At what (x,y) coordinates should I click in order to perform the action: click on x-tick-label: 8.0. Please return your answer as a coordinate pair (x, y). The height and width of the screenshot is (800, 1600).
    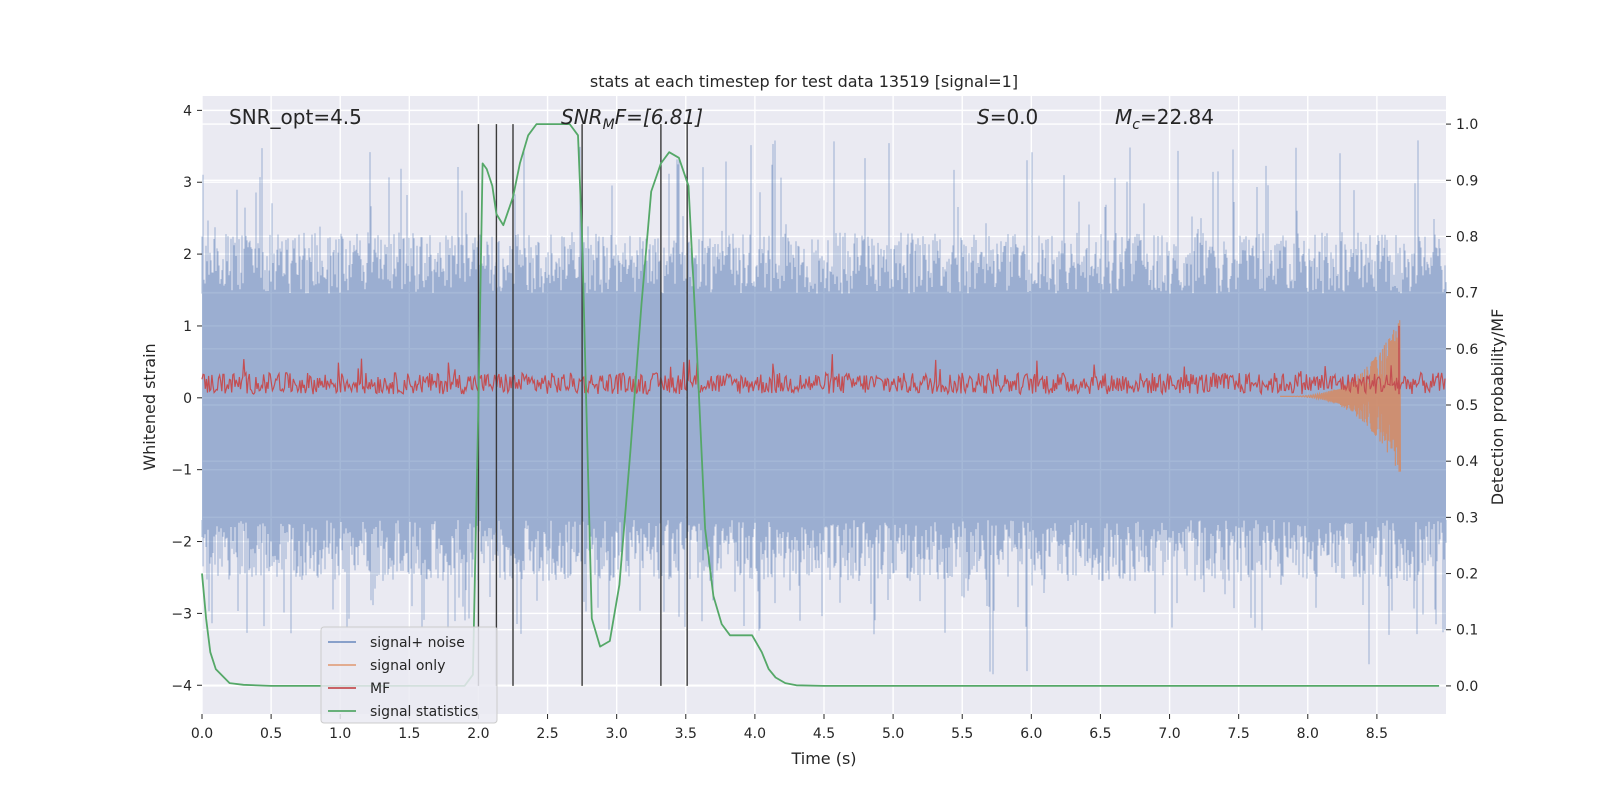
    Looking at the image, I should click on (1308, 734).